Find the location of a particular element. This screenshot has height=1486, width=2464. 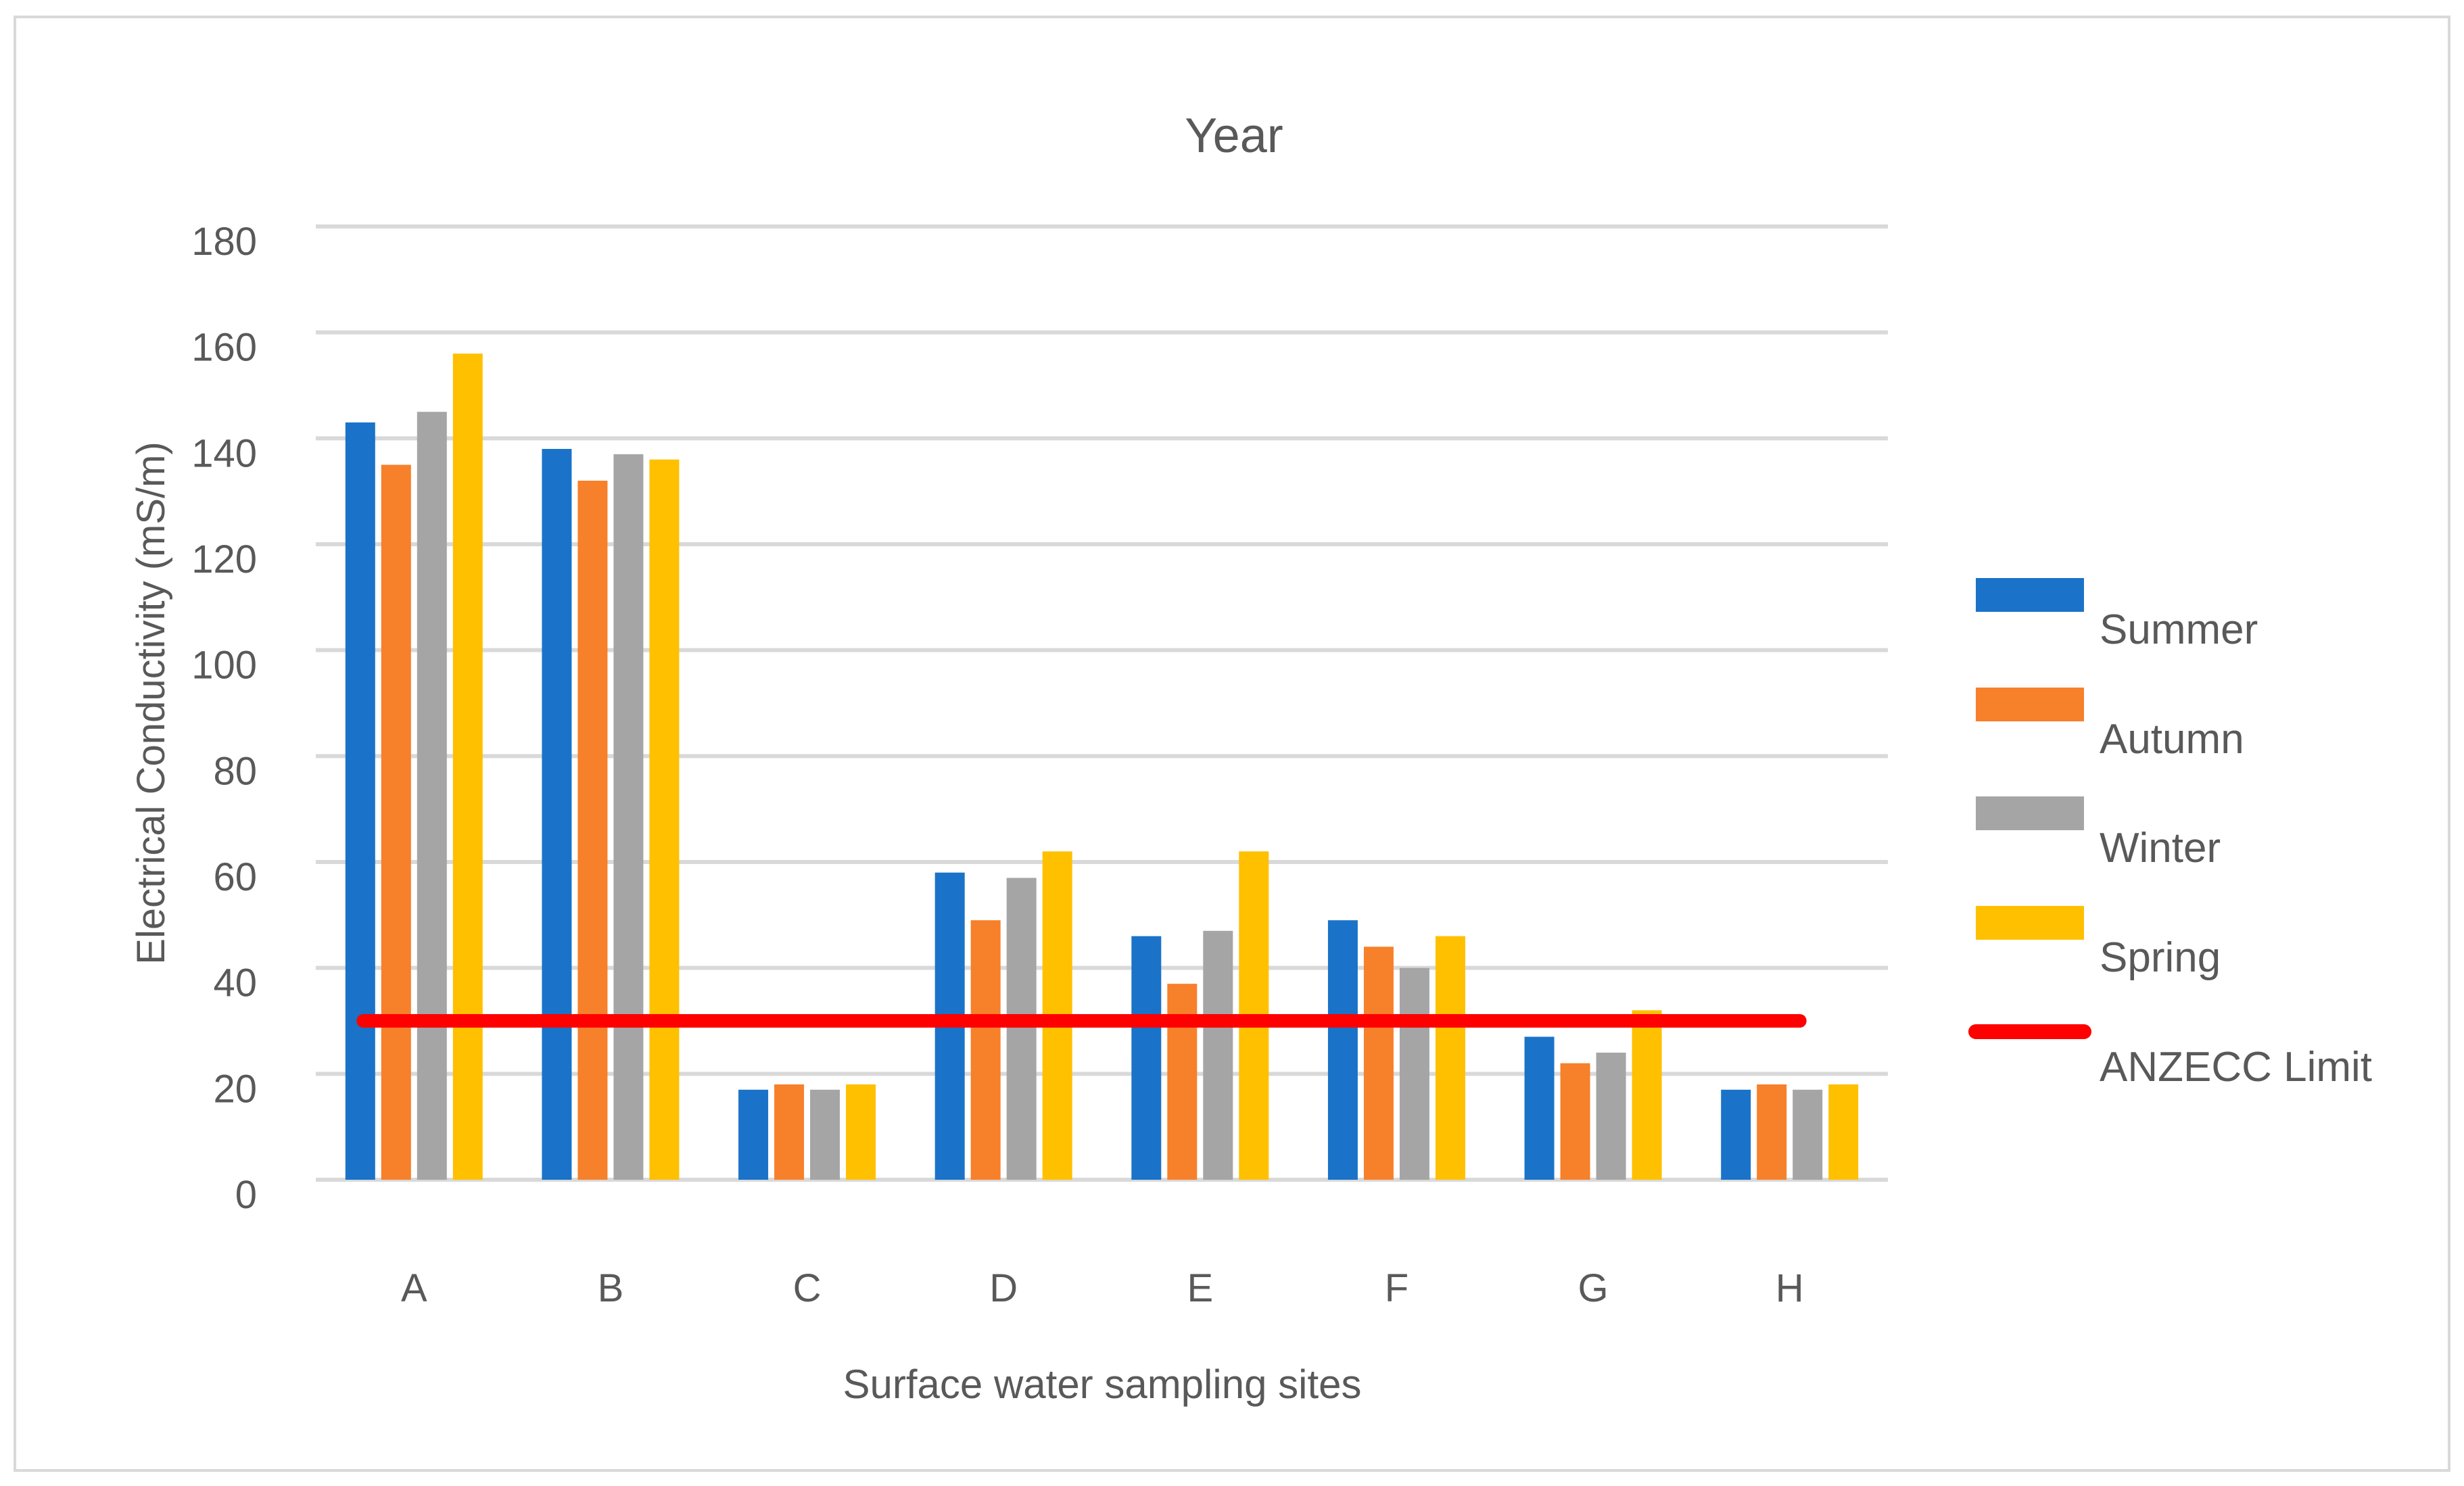

bar-winter-c is located at coordinates (825, 1134).